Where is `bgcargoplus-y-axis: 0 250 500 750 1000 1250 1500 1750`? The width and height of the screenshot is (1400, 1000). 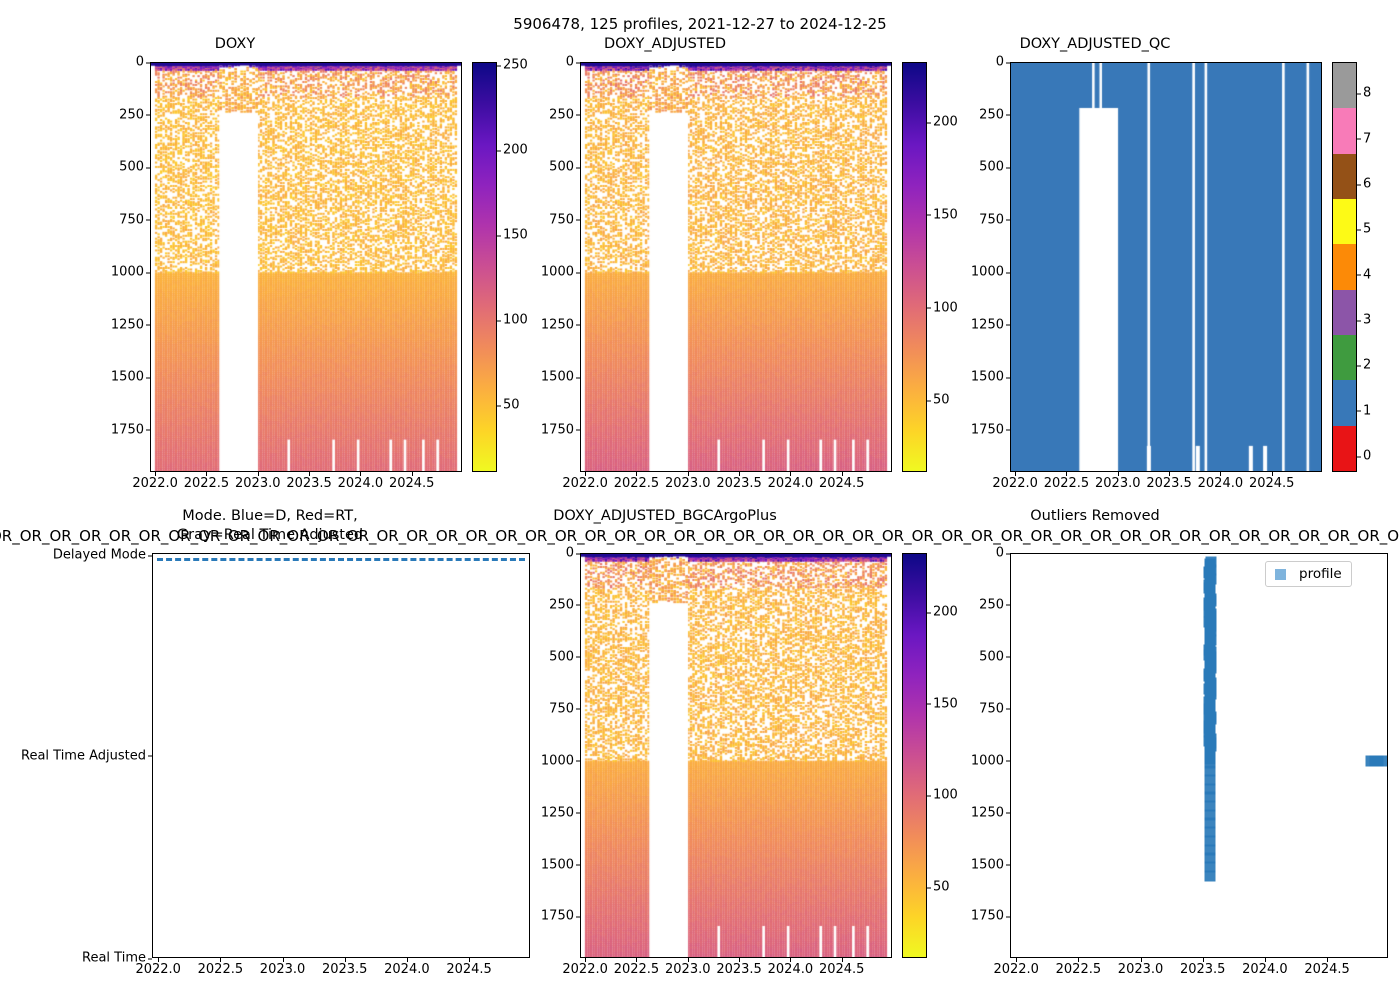
bgcargoplus-y-axis: 0 250 500 750 1000 1250 1500 1750 is located at coordinates (535, 752).